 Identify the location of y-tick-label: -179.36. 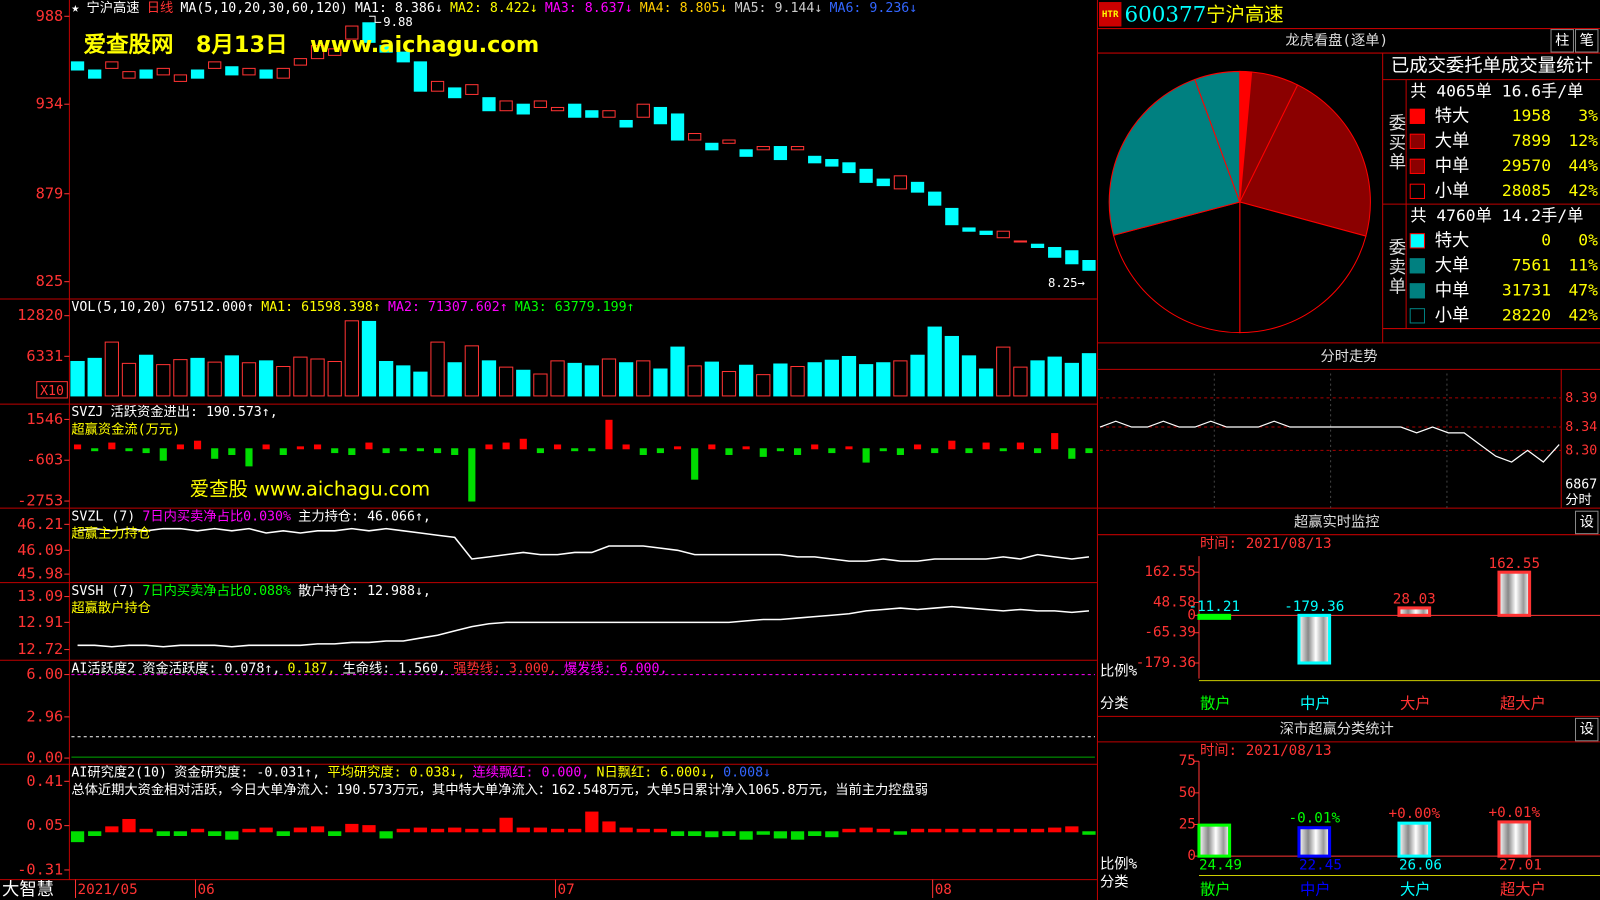
(1166, 663).